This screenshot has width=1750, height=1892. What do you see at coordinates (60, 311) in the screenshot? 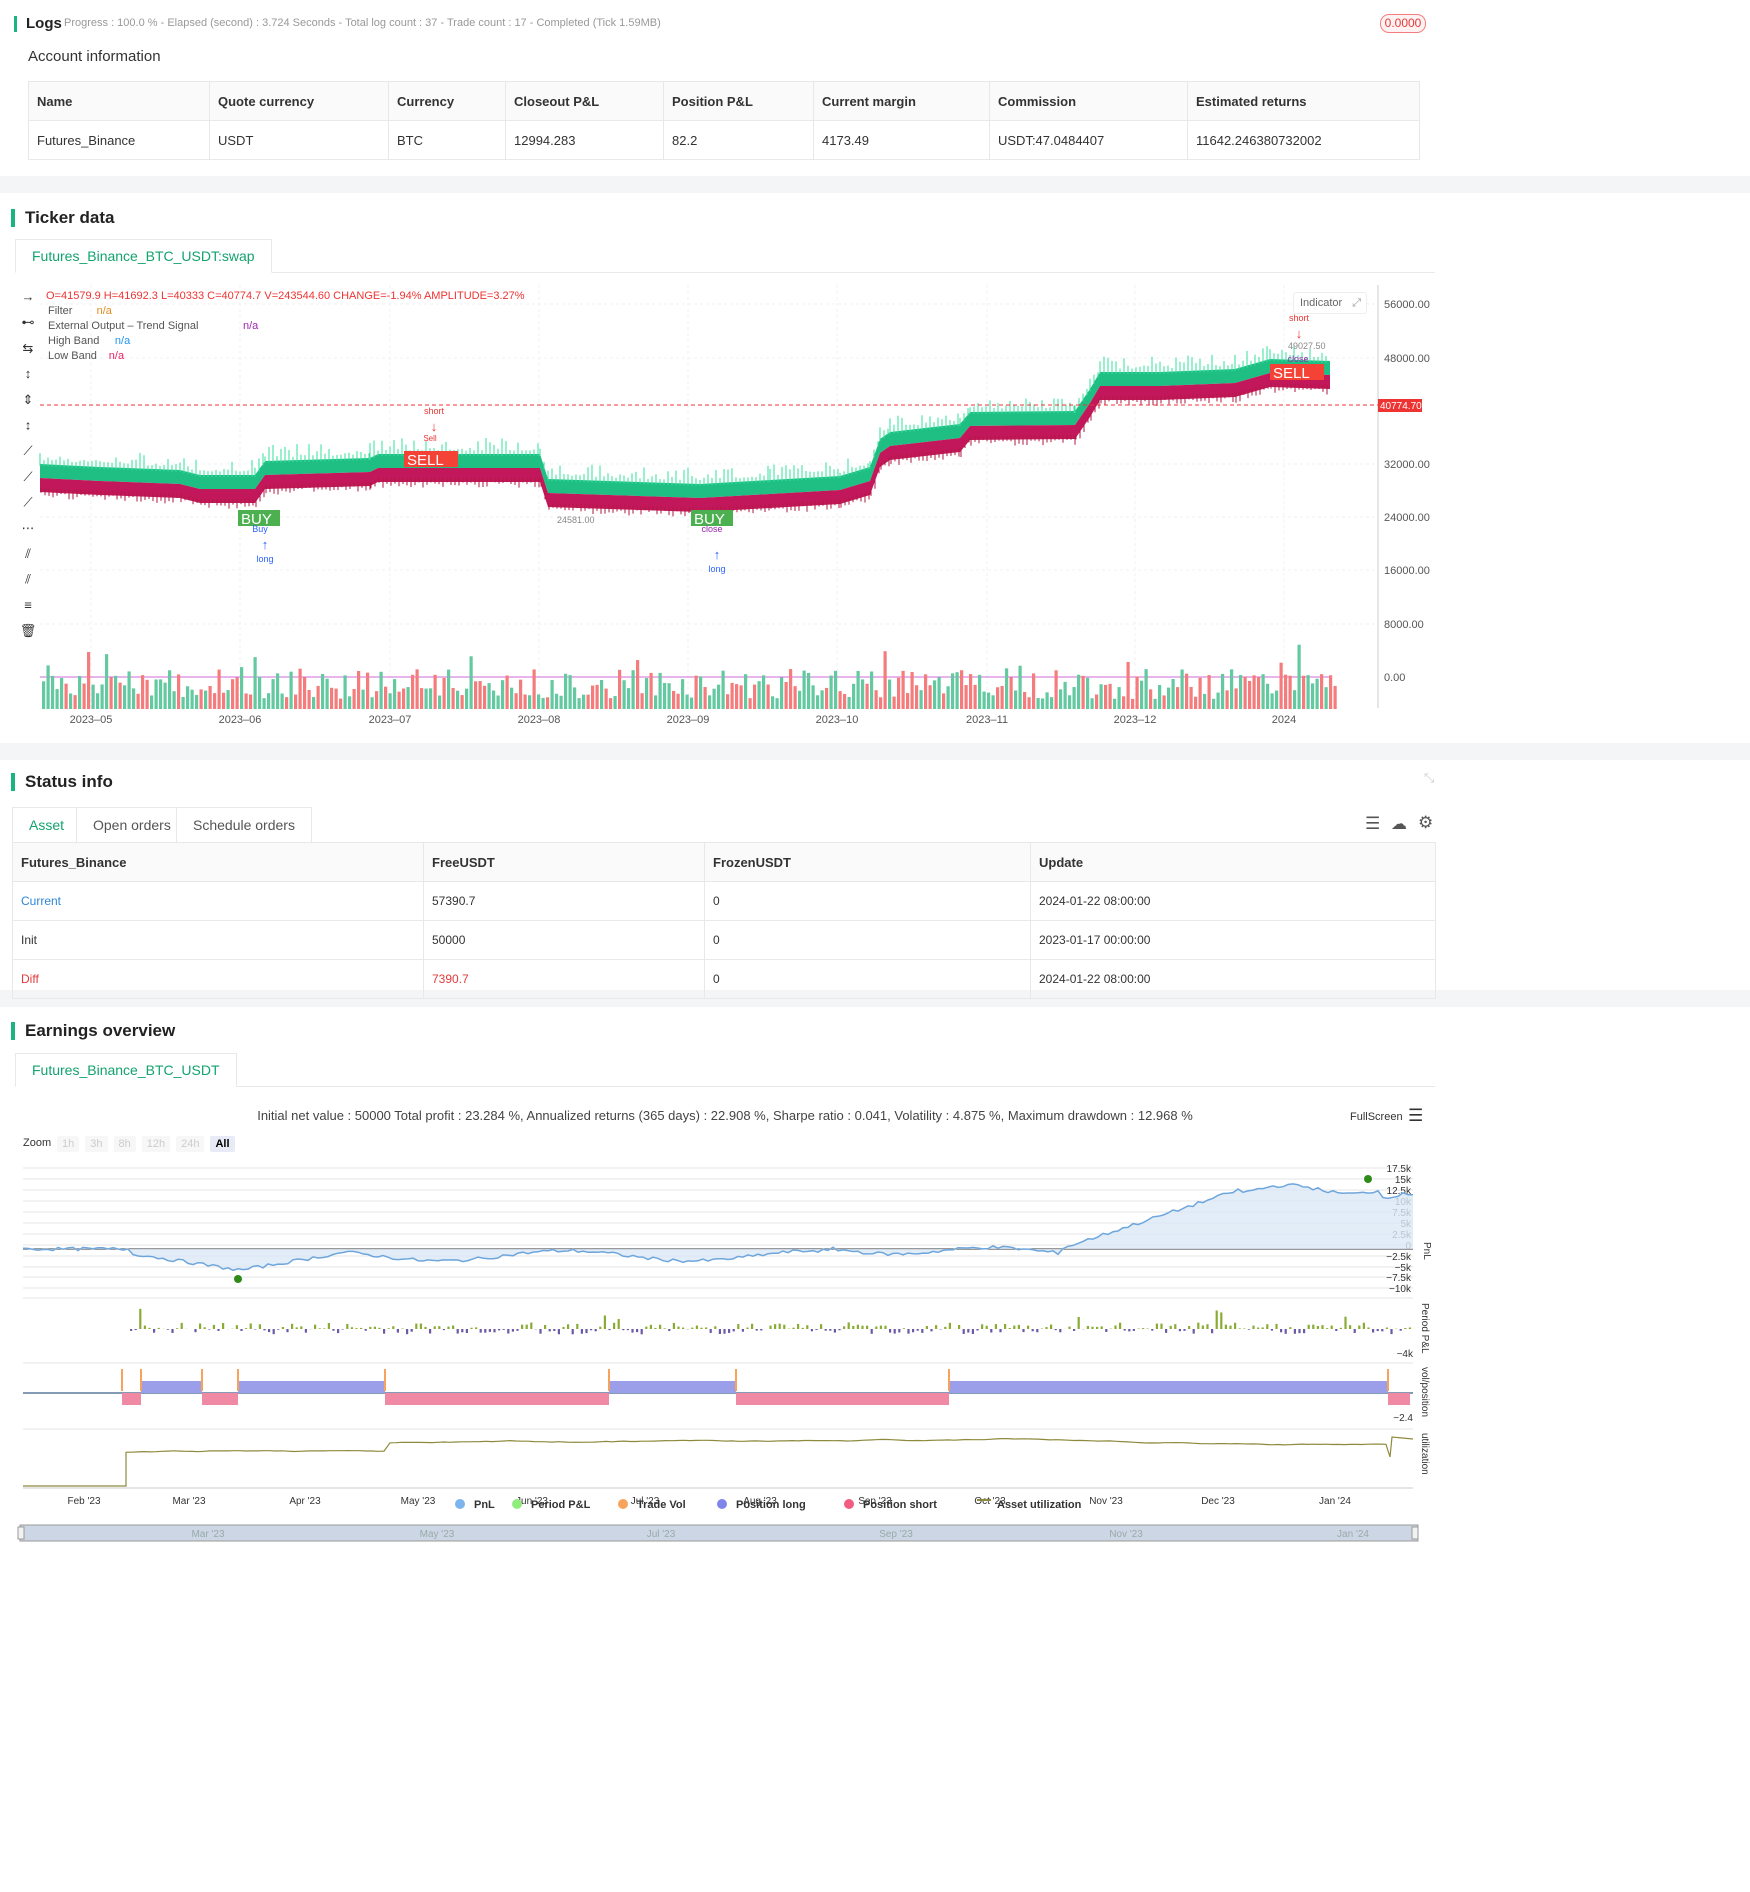
I see `legend-filter: Filter` at bounding box center [60, 311].